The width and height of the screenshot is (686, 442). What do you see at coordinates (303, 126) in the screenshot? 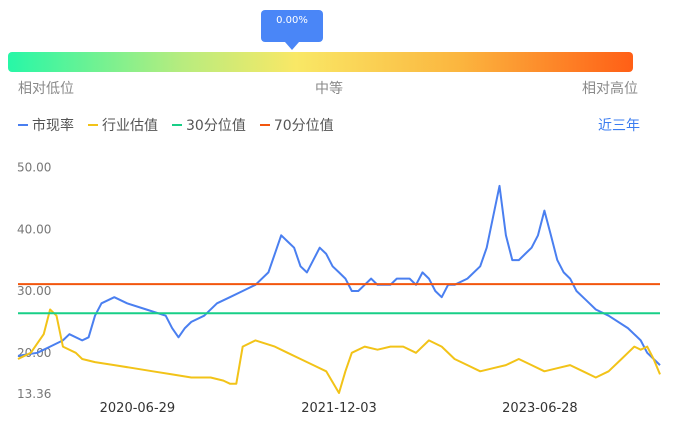
I see `legend-label: 70分位值` at bounding box center [303, 126].